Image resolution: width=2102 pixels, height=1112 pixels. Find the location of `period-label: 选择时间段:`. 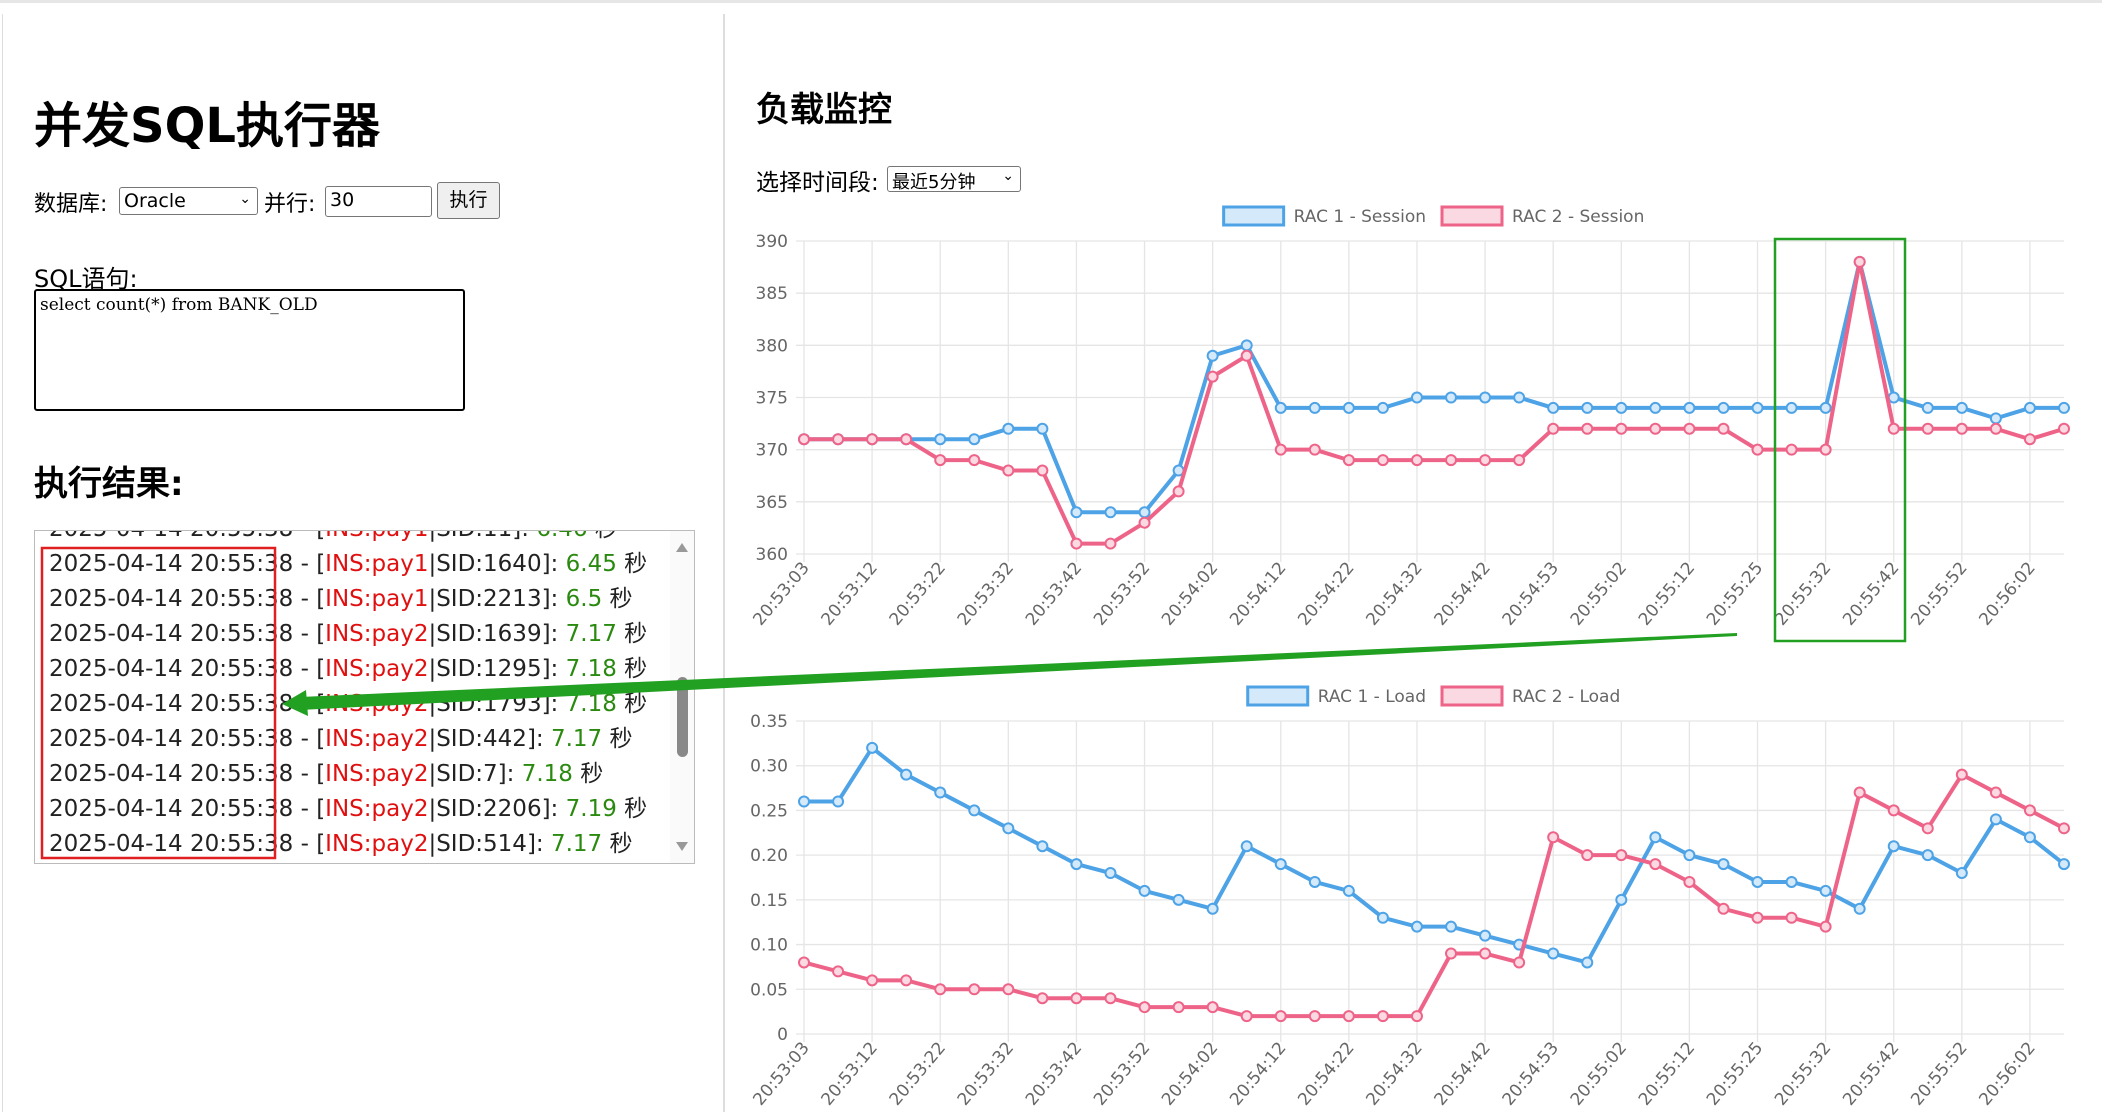

period-label: 选择时间段: is located at coordinates (817, 183).